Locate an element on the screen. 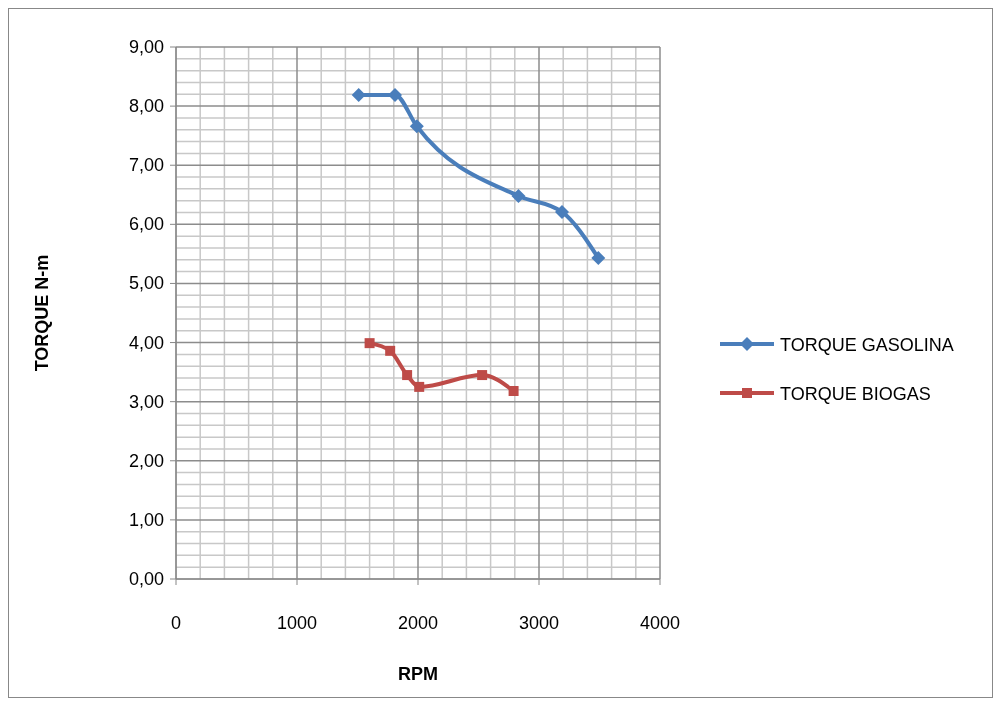 The width and height of the screenshot is (1001, 706). y-tick-label: 2,00 is located at coordinates (146, 460).